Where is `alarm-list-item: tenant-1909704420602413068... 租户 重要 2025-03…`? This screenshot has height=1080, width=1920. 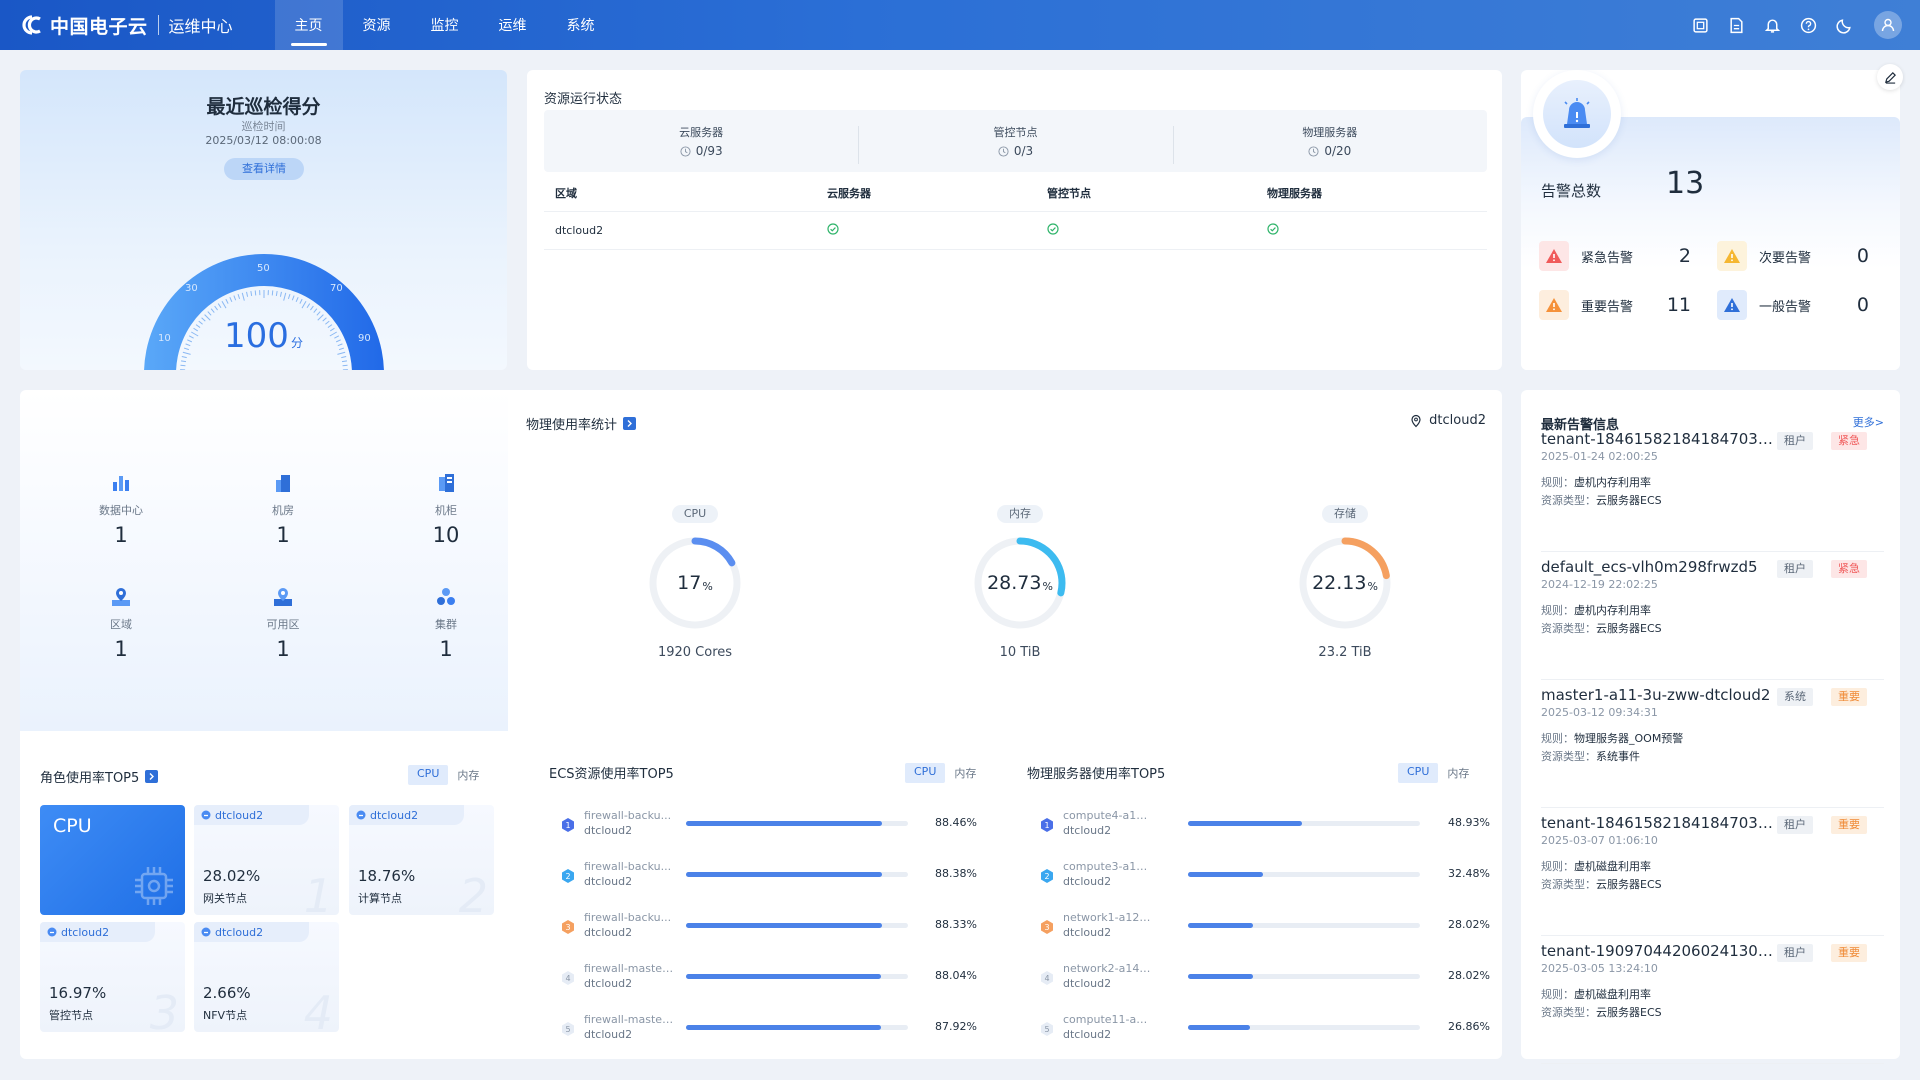
alarm-list-item: tenant-1909704420602413068... 租户 重要 2025-03… is located at coordinates (1712, 1003).